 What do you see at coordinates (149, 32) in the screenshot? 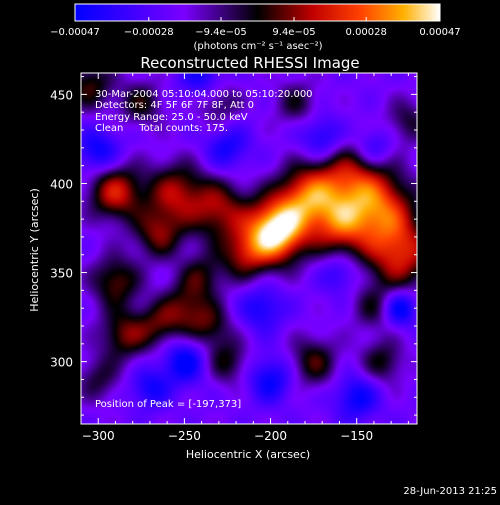
I see `colorbar-tick-label: −0.00028` at bounding box center [149, 32].